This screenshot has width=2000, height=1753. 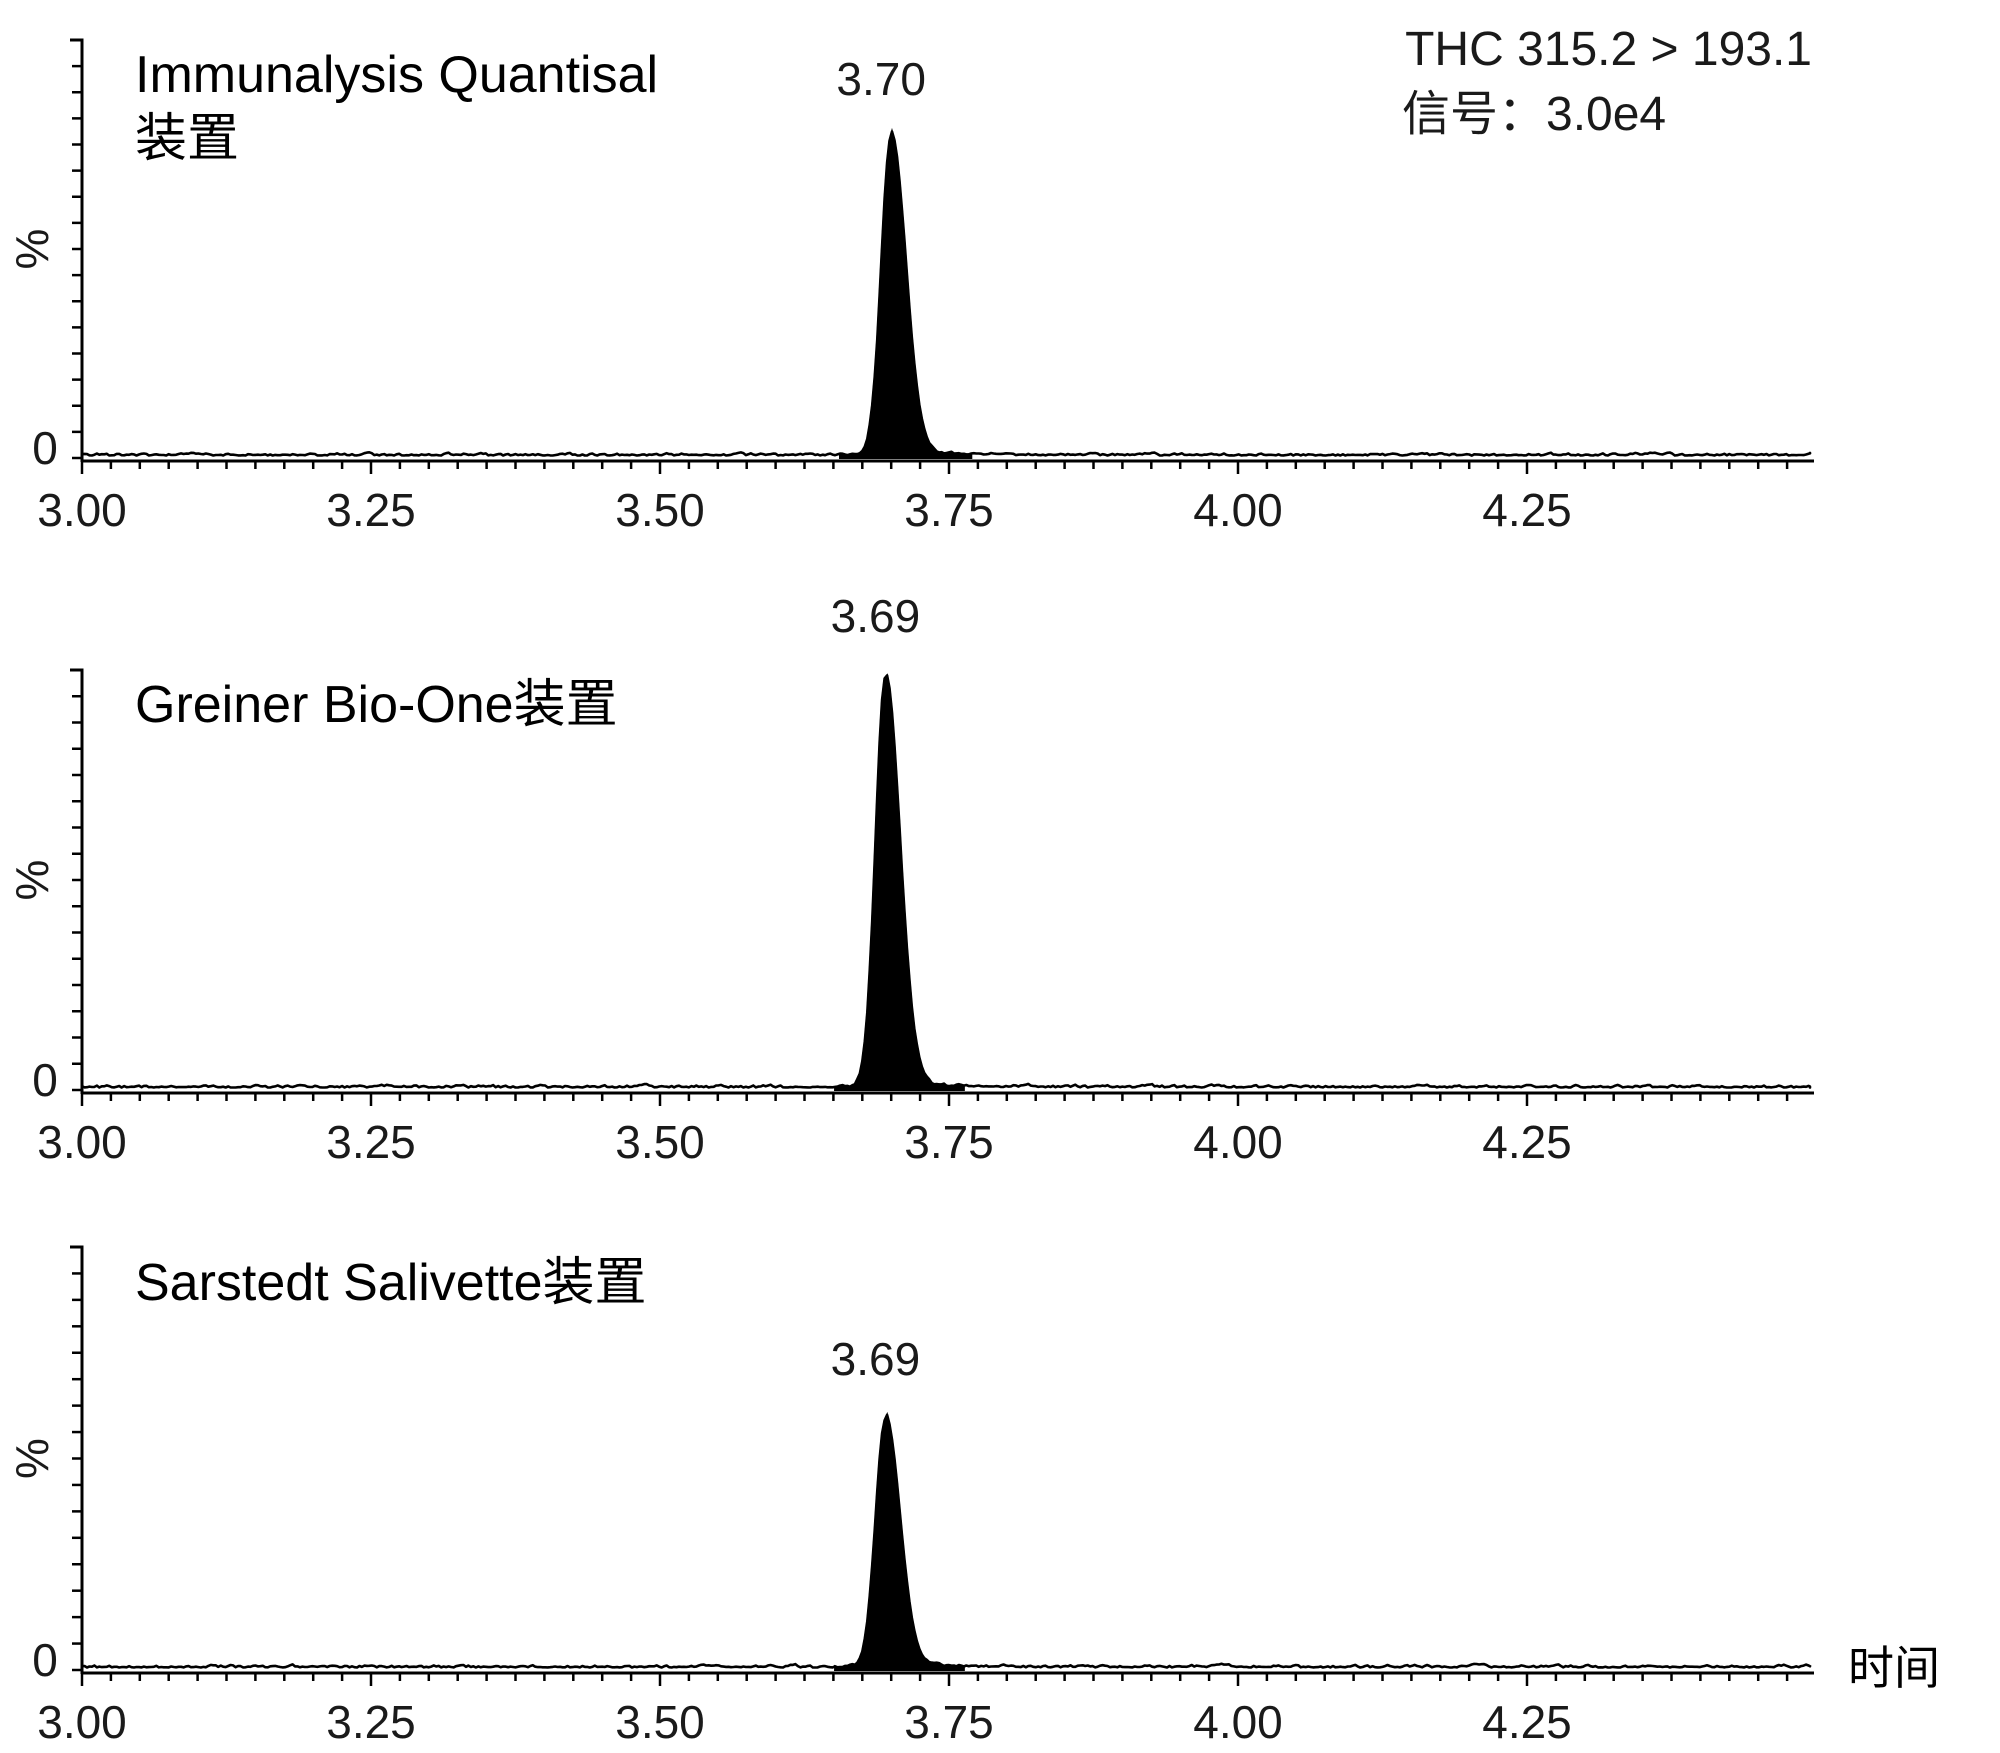 I want to click on signal-trace, so click(x=946, y=1541).